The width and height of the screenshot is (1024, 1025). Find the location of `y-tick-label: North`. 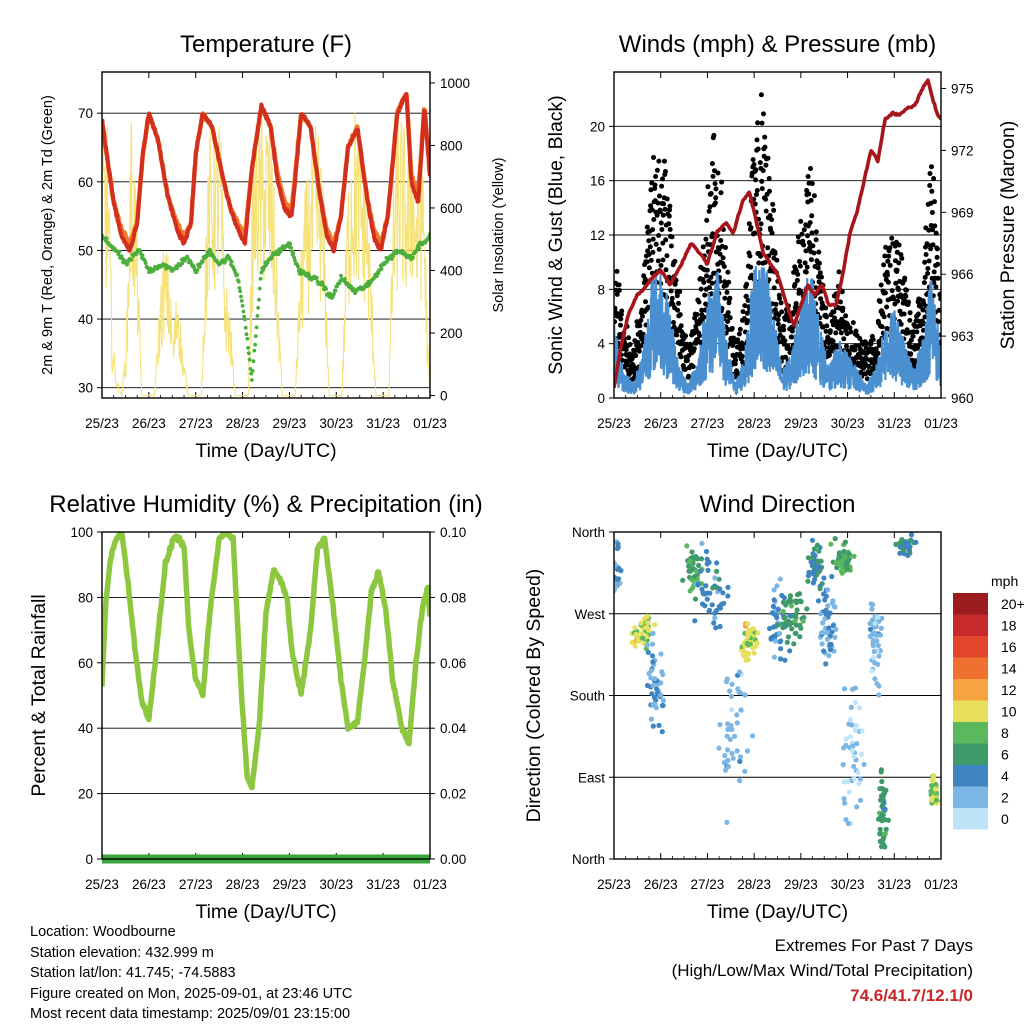

y-tick-label: North is located at coordinates (588, 532).